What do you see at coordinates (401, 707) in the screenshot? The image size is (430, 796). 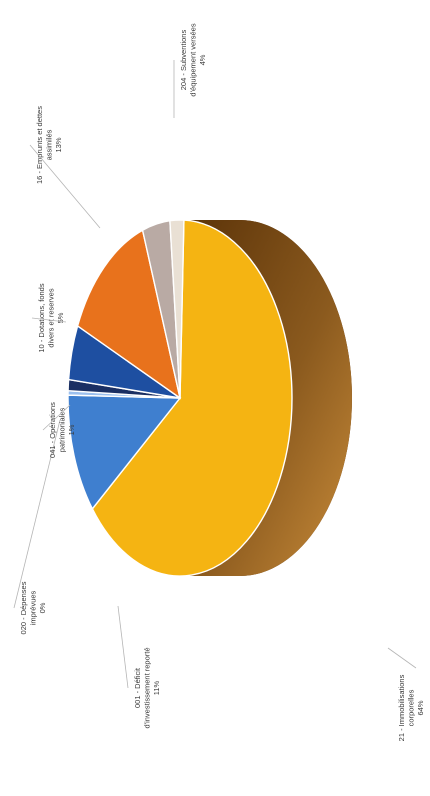 I see `slice-label-line: 21 - Immobilisations` at bounding box center [401, 707].